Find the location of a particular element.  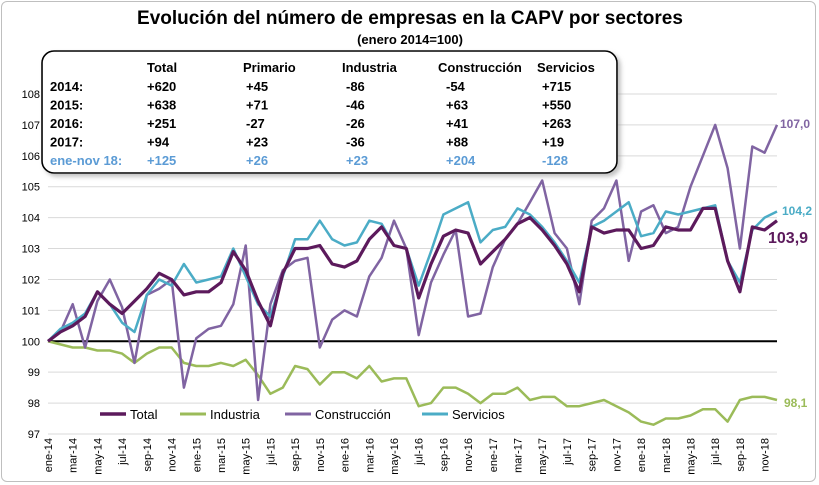

x-tick-mar-15: mar-15 is located at coordinates (222, 455).